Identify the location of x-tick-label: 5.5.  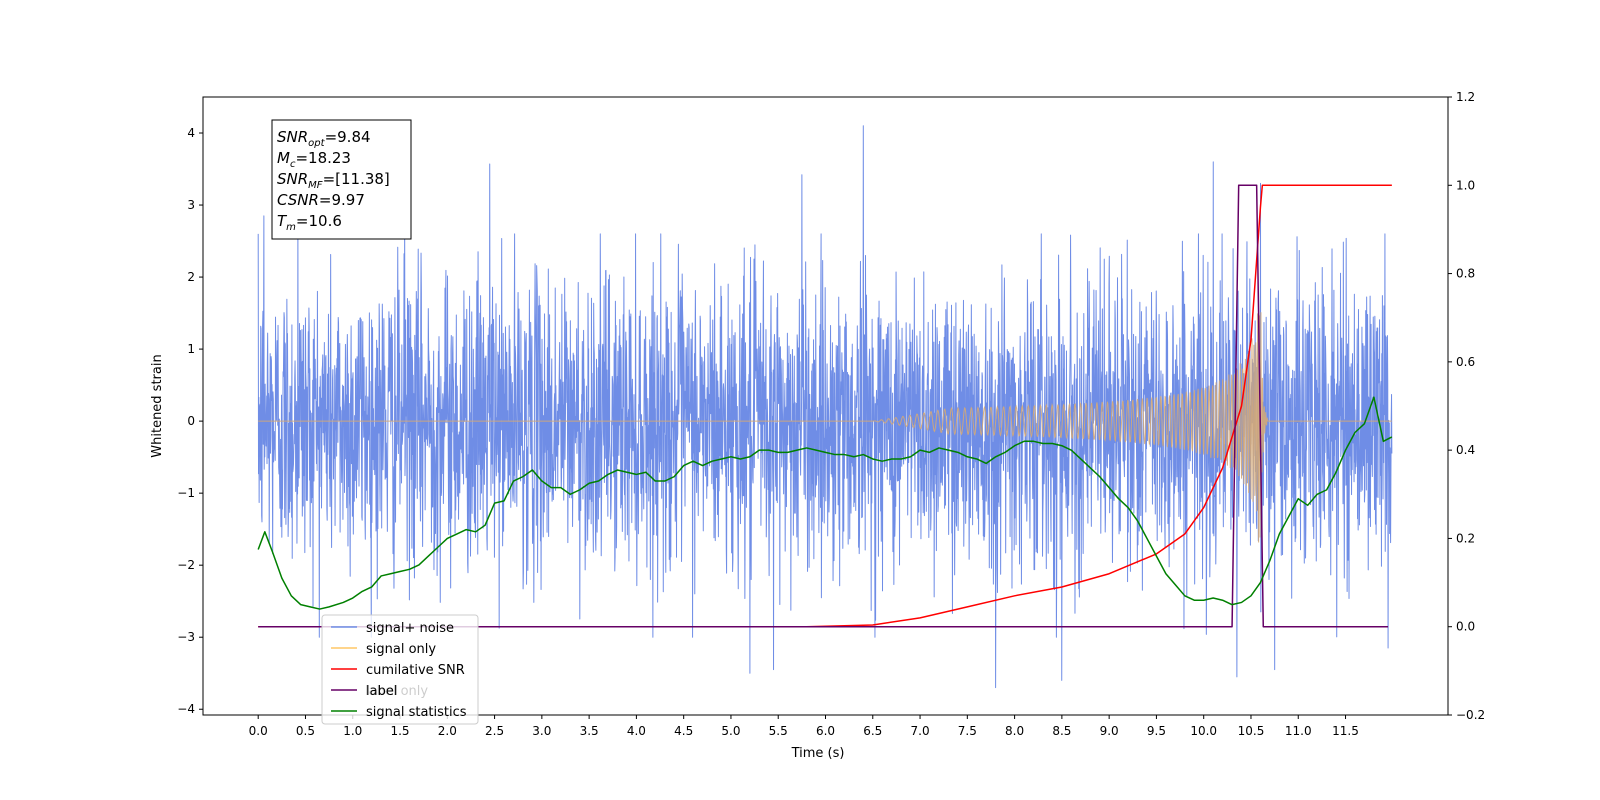
(778, 731).